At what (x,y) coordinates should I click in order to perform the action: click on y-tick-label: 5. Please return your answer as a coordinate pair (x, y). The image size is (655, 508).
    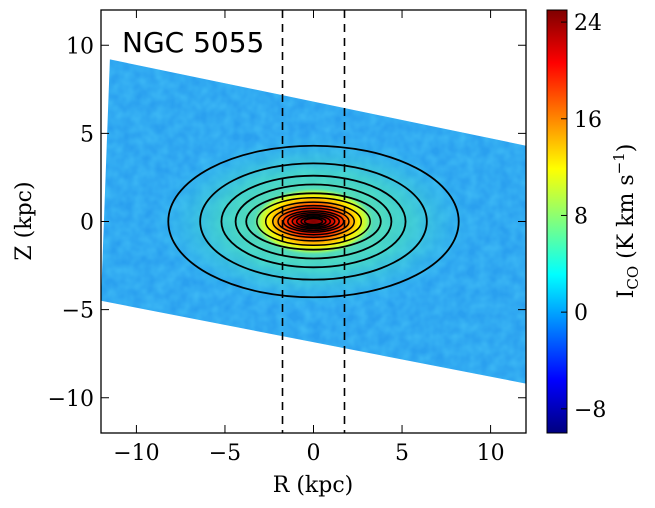
    Looking at the image, I should click on (87, 134).